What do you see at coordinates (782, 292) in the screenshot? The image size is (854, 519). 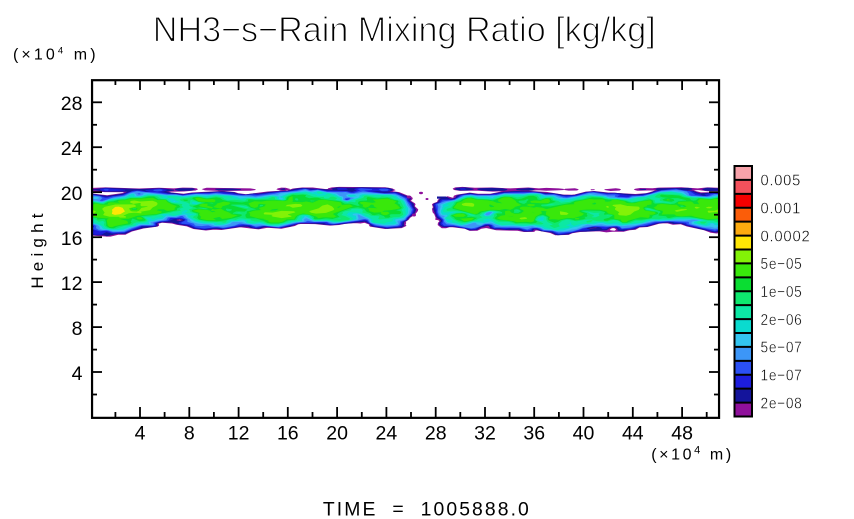 I see `svg-text: 1e−05` at bounding box center [782, 292].